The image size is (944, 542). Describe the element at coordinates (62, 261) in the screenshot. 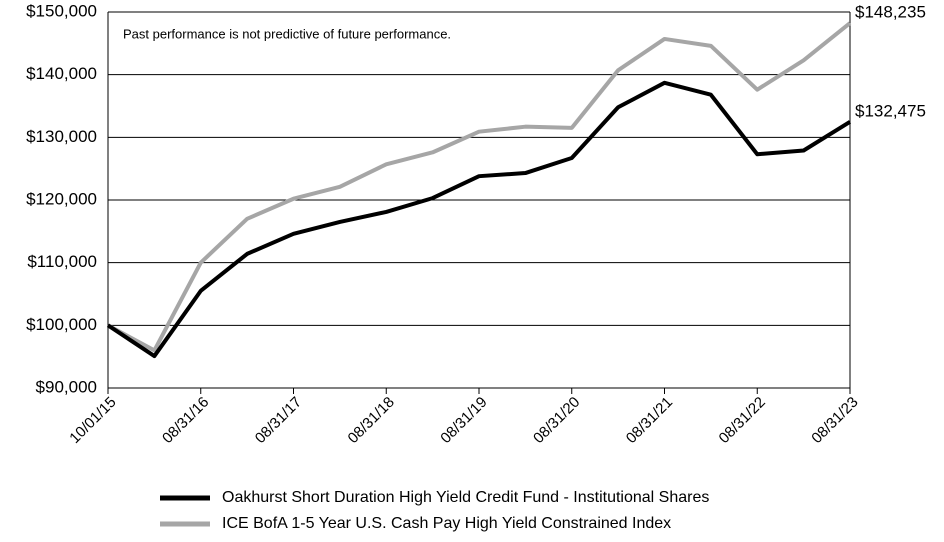

I see `y-tick-label: $110,000` at that location.